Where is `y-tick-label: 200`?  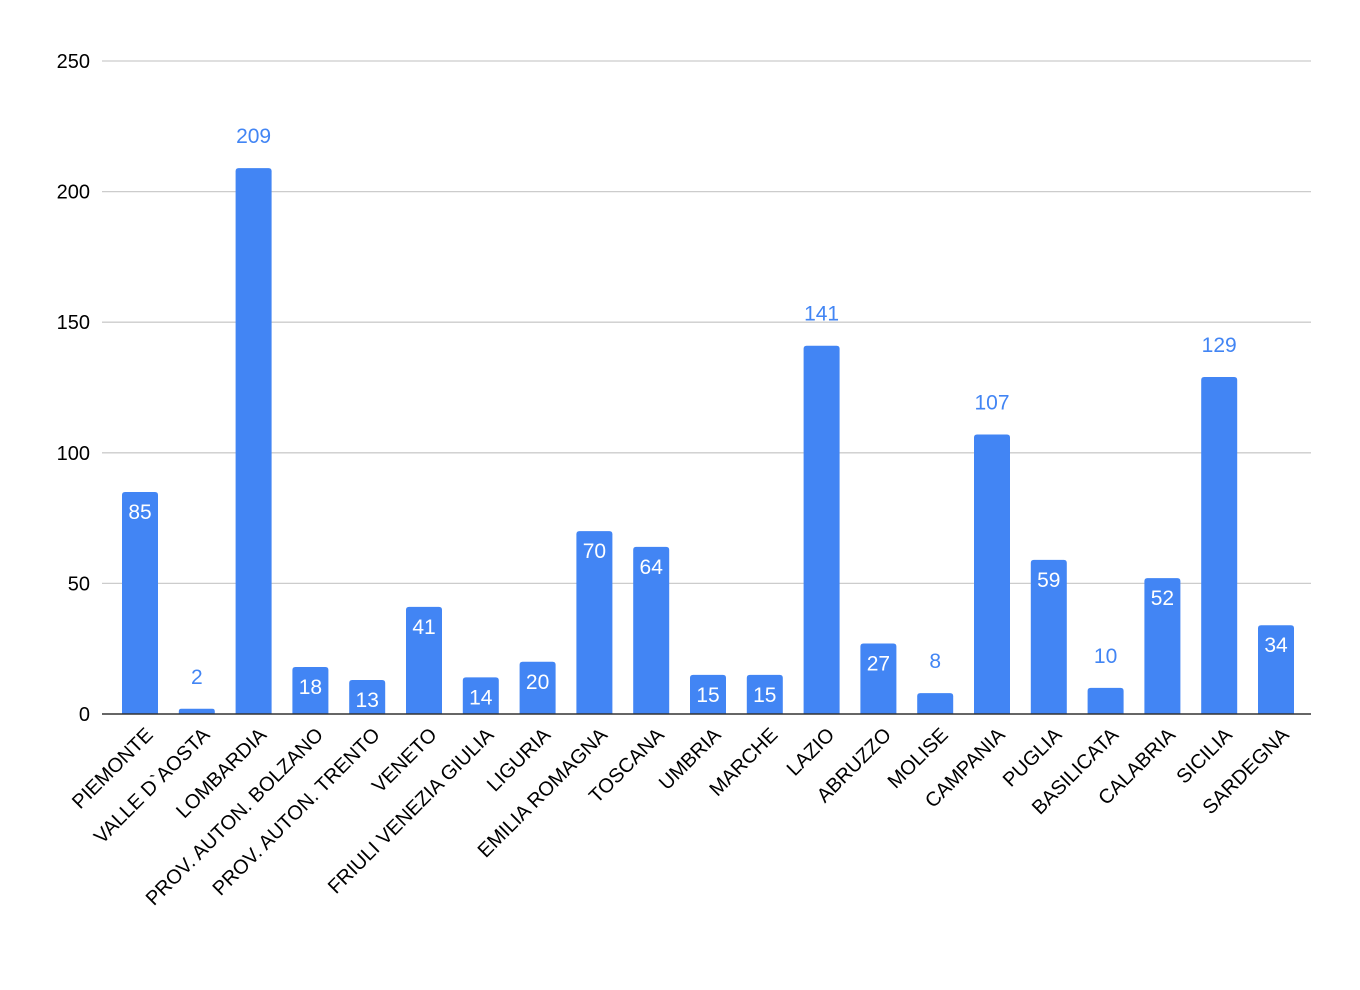 y-tick-label: 200 is located at coordinates (73, 193).